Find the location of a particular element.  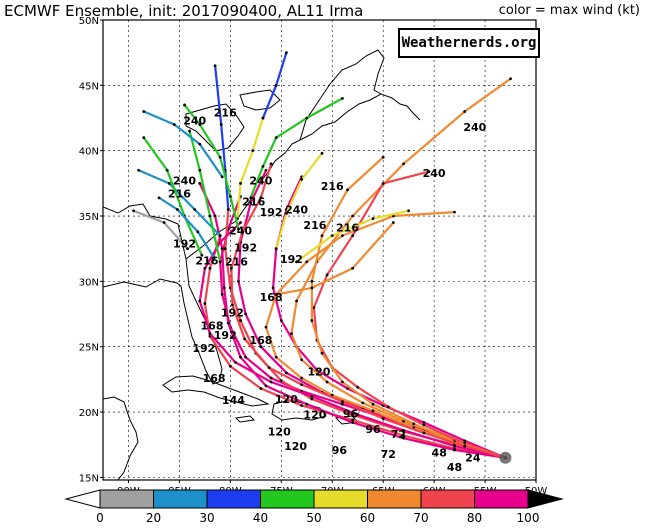

genesis-cluster is located at coordinates (505, 457).